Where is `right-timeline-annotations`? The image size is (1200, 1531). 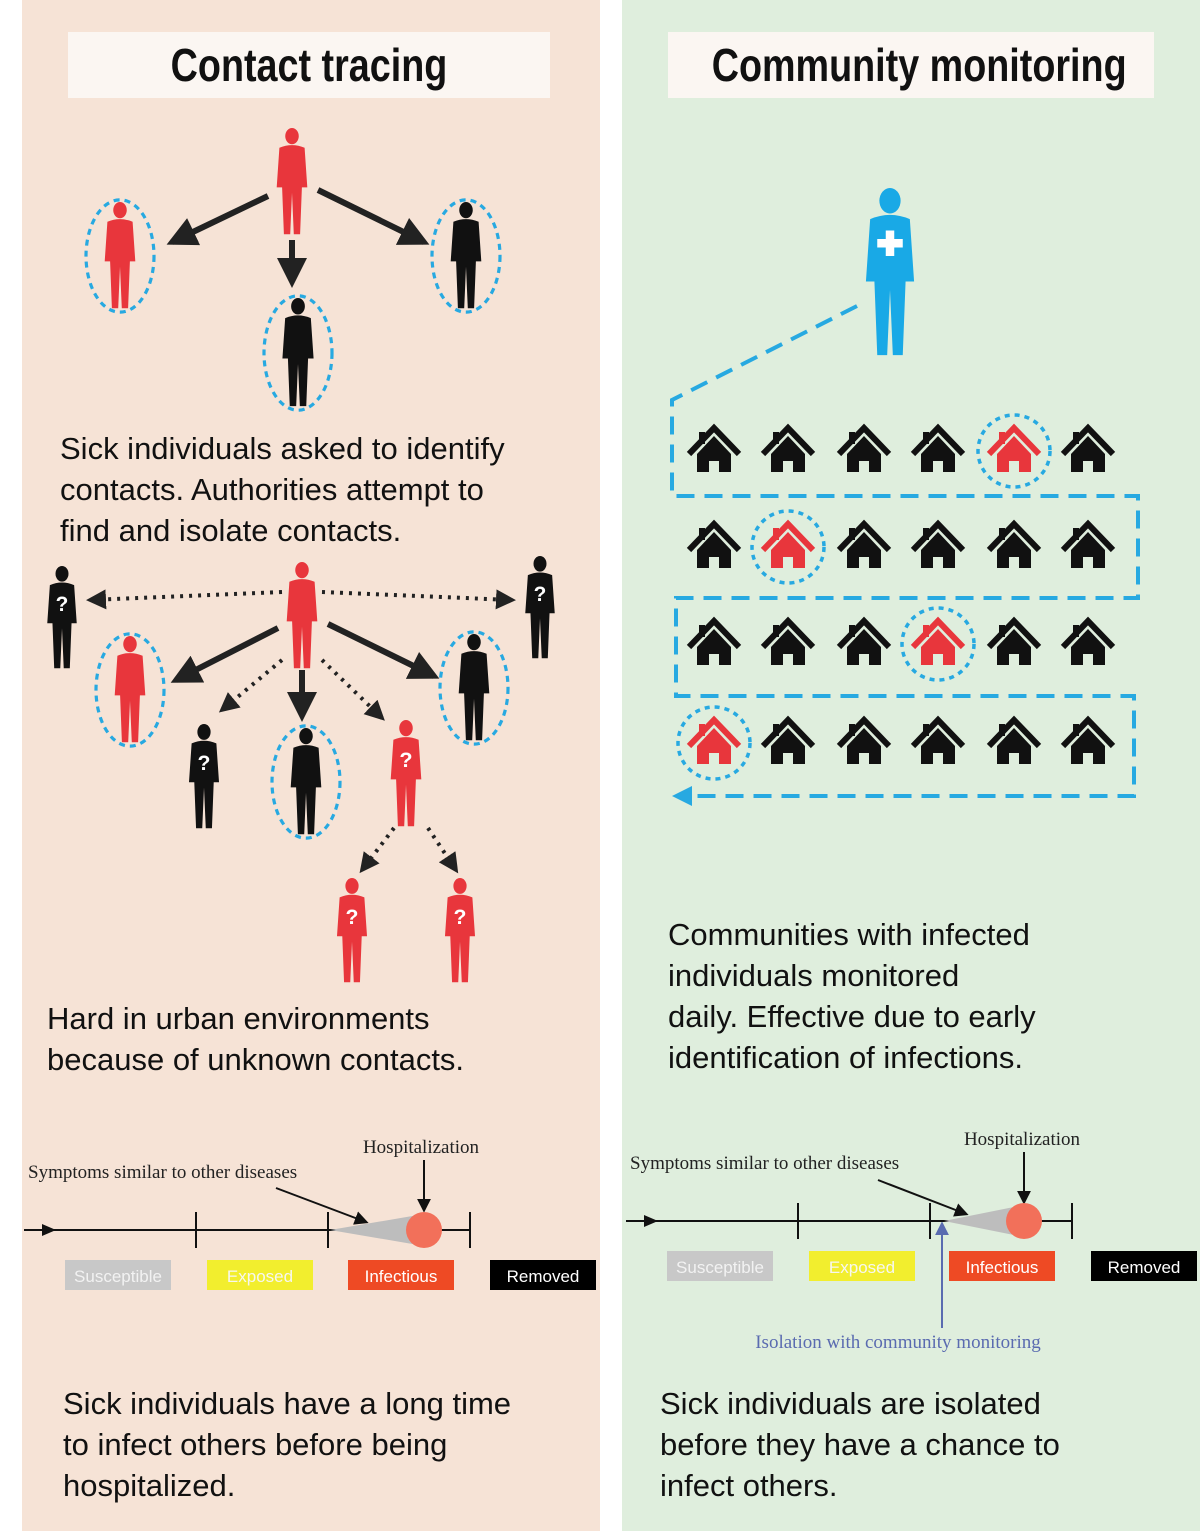 right-timeline-annotations is located at coordinates (954, 1240).